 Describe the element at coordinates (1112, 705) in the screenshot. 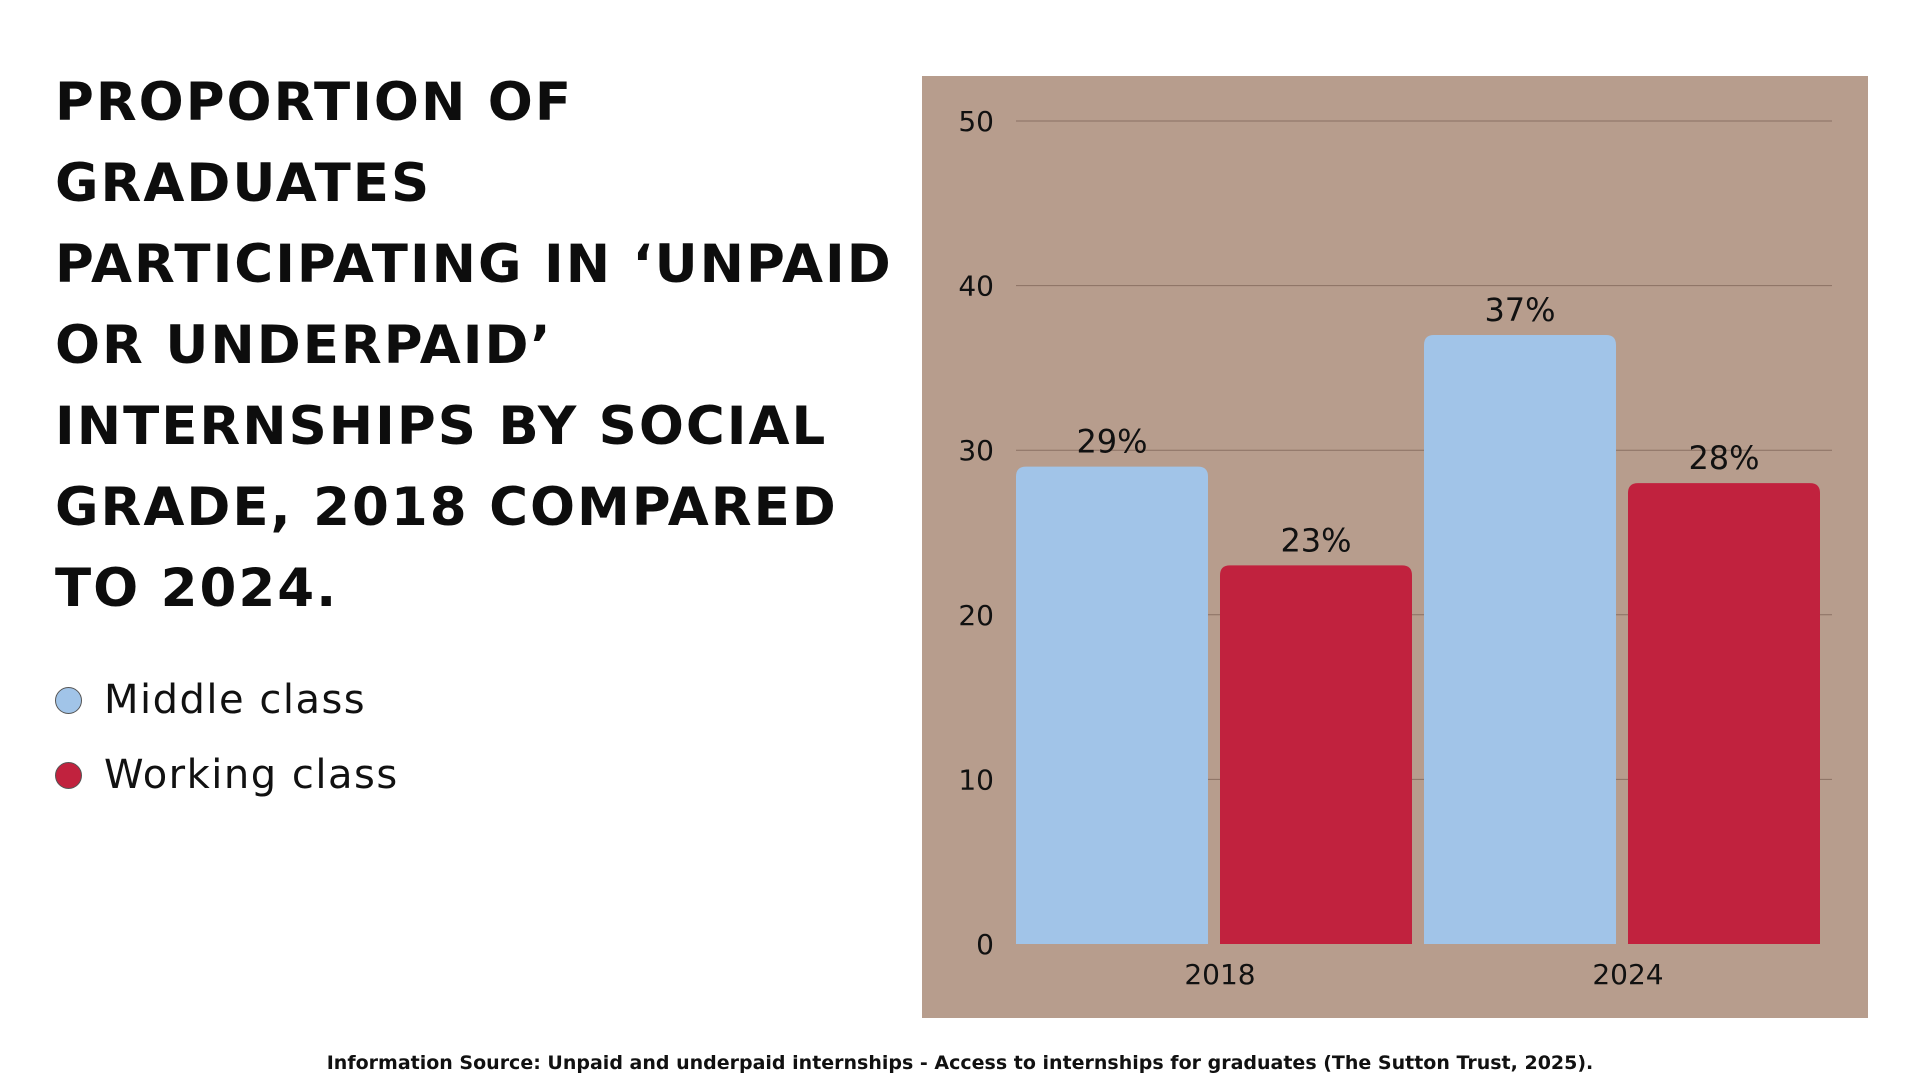

I see `bar-middle-class-2018` at that location.